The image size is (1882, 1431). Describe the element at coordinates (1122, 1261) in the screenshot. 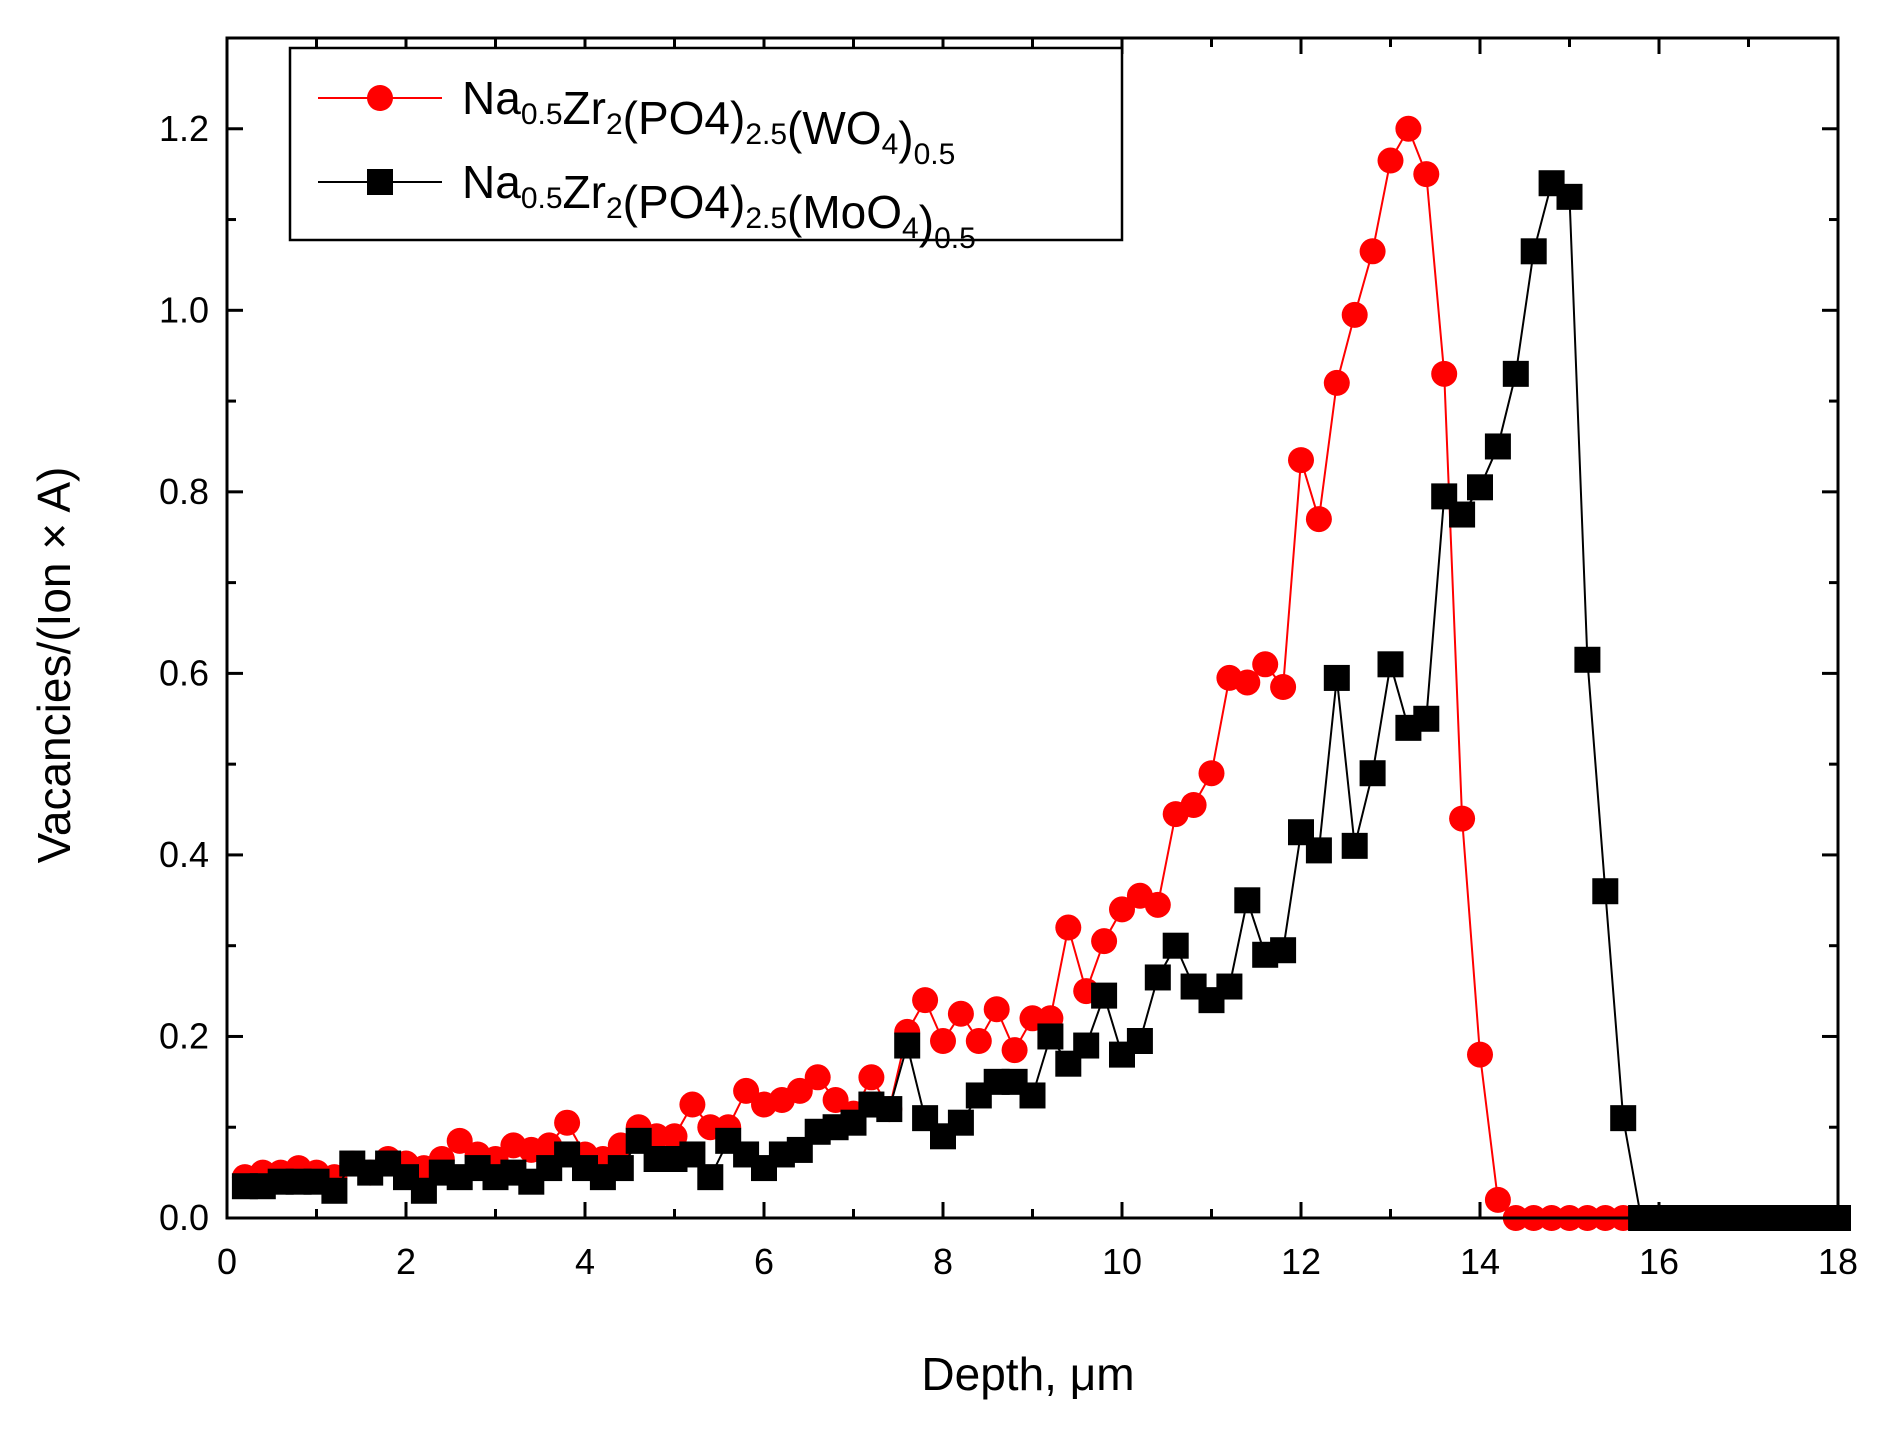

I see `x-tick-label: 10` at that location.